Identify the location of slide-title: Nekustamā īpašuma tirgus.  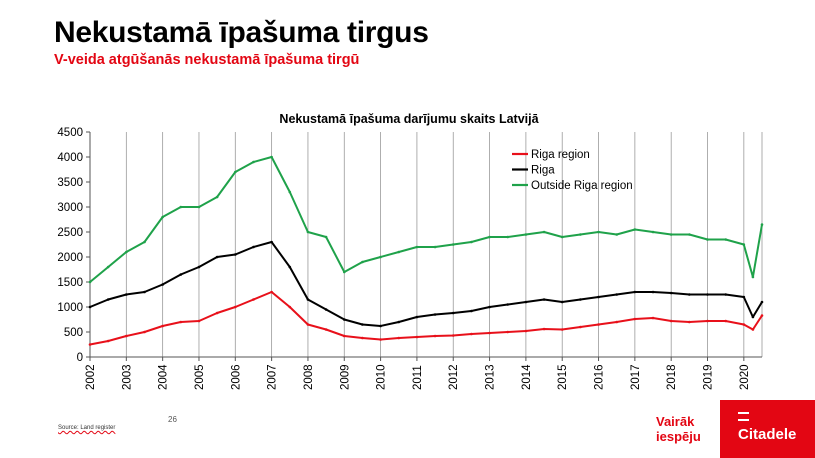
(241, 32).